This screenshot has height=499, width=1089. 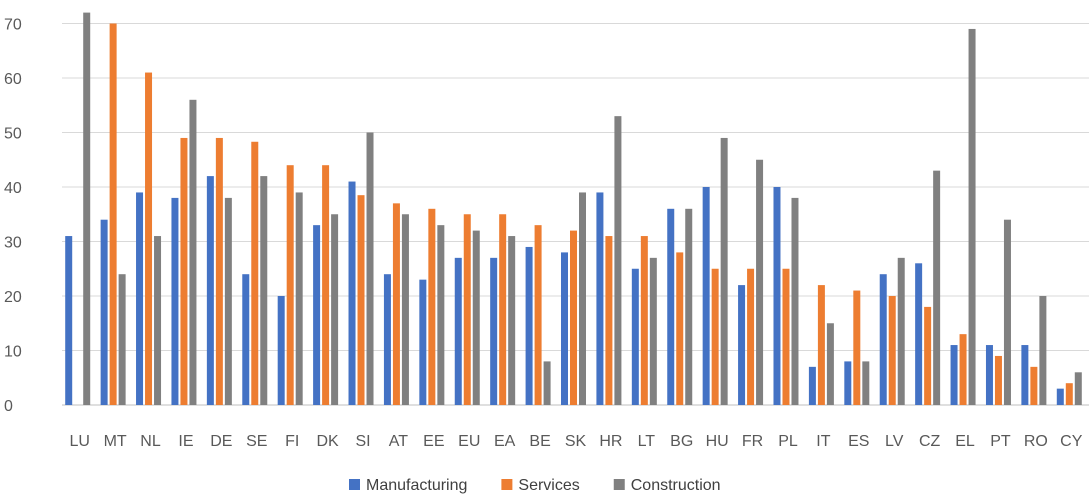 What do you see at coordinates (327, 441) in the screenshot?
I see `x-tick-label: DK` at bounding box center [327, 441].